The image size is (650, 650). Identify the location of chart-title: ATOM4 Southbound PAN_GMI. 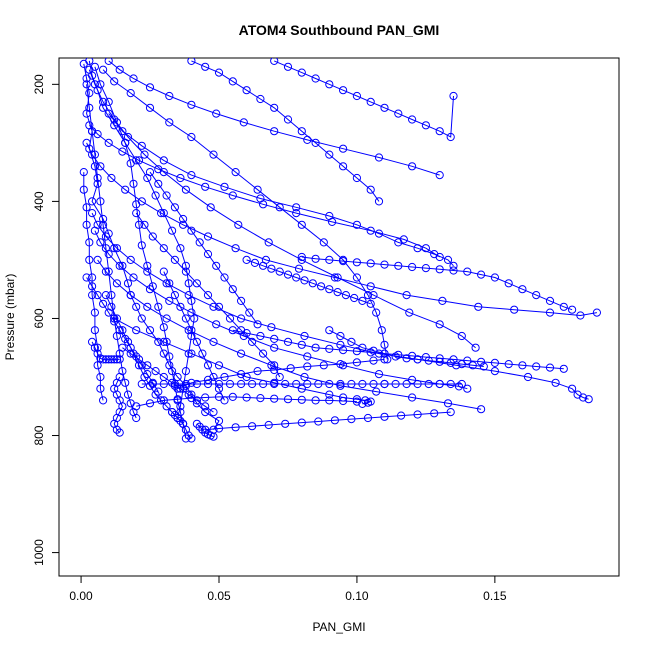
(339, 30).